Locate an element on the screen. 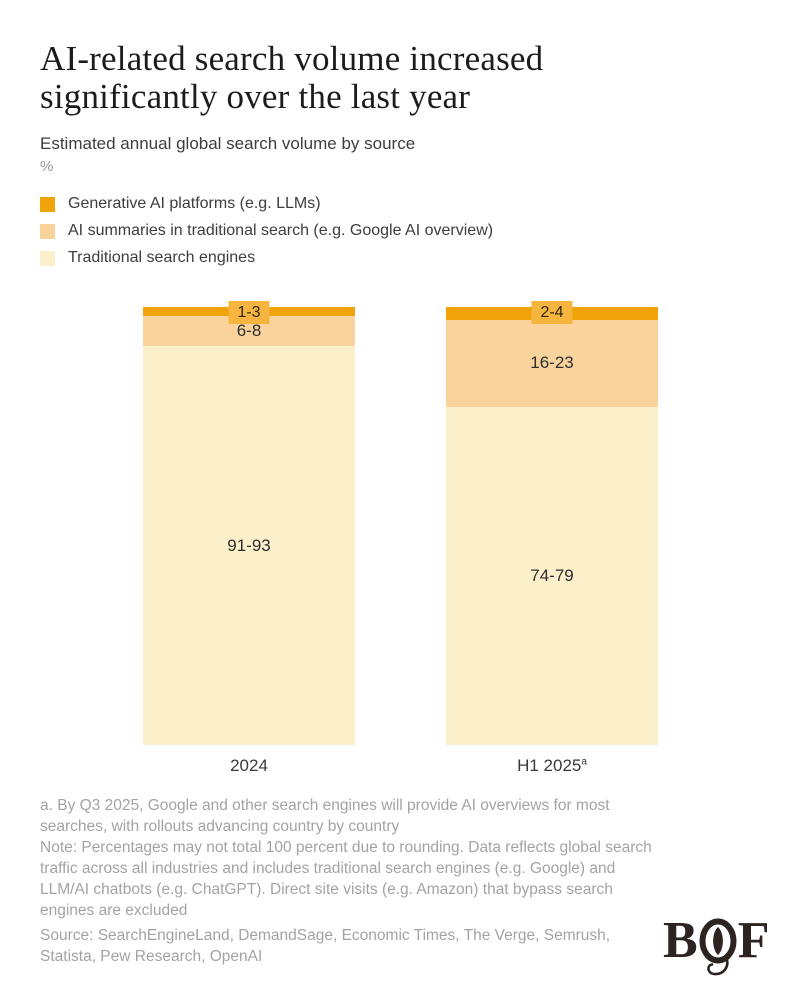 The width and height of the screenshot is (800, 1000). bar-segment: 2-4 is located at coordinates (552, 312).